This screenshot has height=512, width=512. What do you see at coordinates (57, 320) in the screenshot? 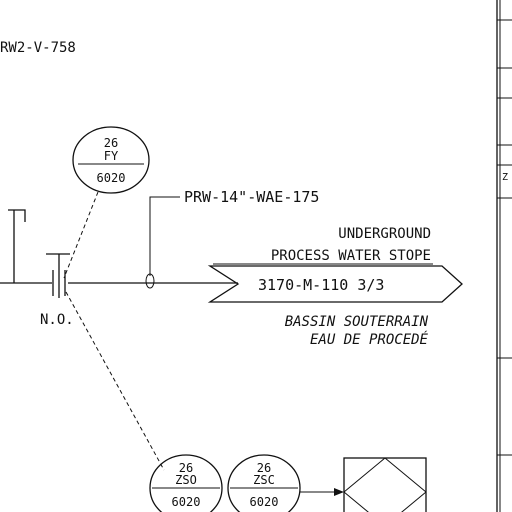
I see `valve-state-label: N.O.` at bounding box center [57, 320].